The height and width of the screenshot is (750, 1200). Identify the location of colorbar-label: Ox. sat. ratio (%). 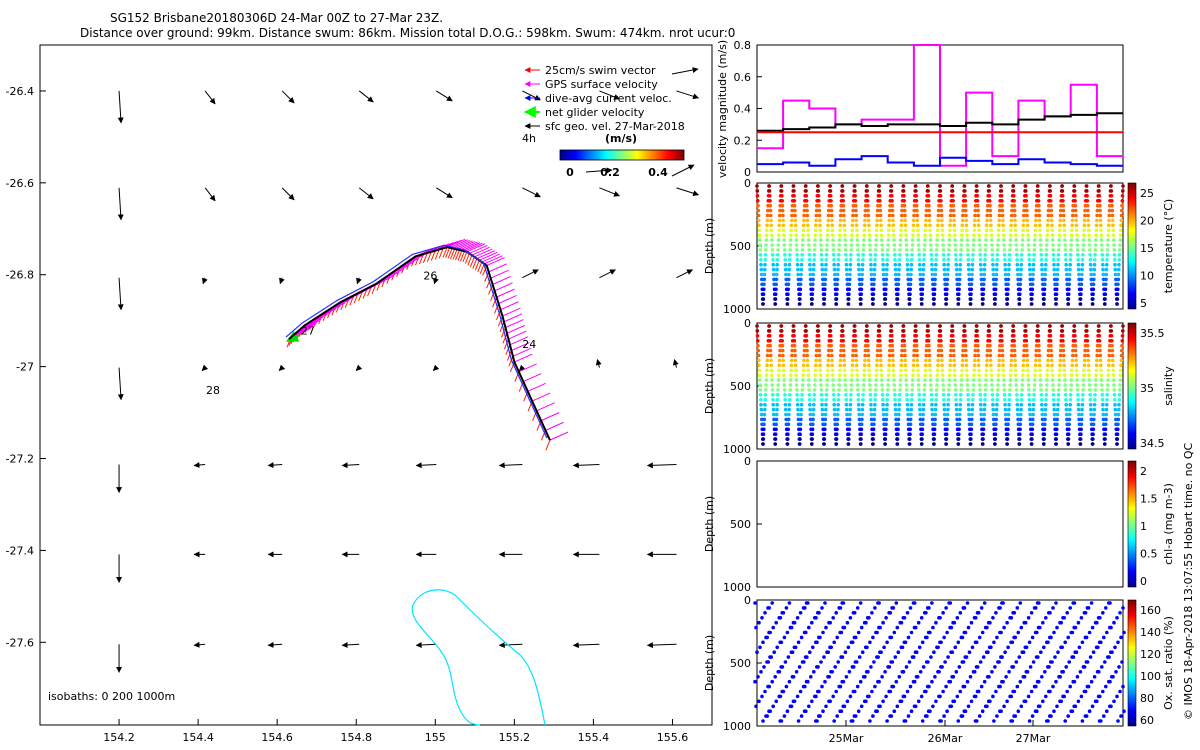
(1168, 663).